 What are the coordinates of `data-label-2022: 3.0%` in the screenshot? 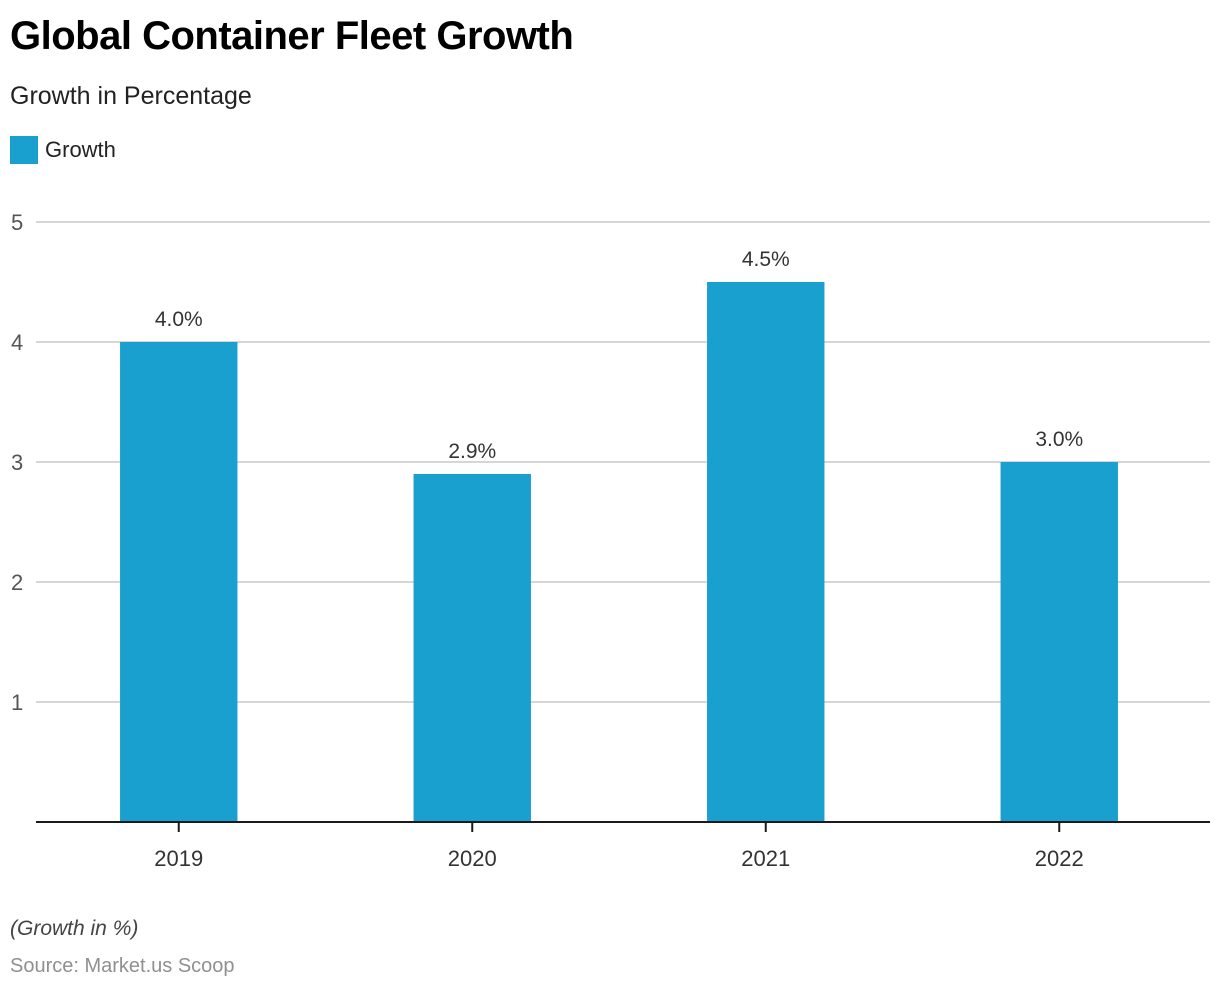 It's located at (1059, 439).